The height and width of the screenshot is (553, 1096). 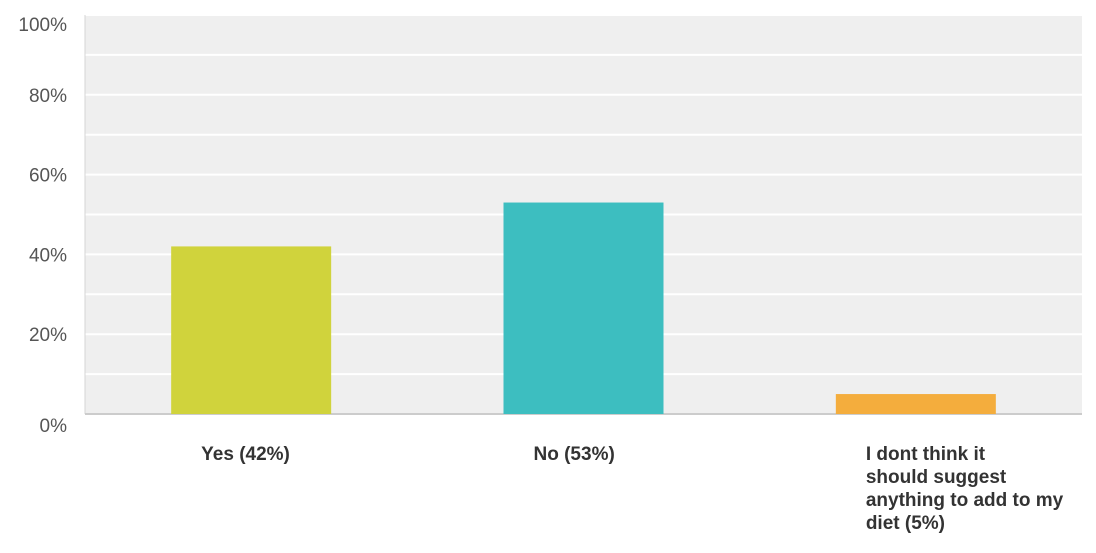 What do you see at coordinates (42, 25) in the screenshot?
I see `y-tick-label: 100%` at bounding box center [42, 25].